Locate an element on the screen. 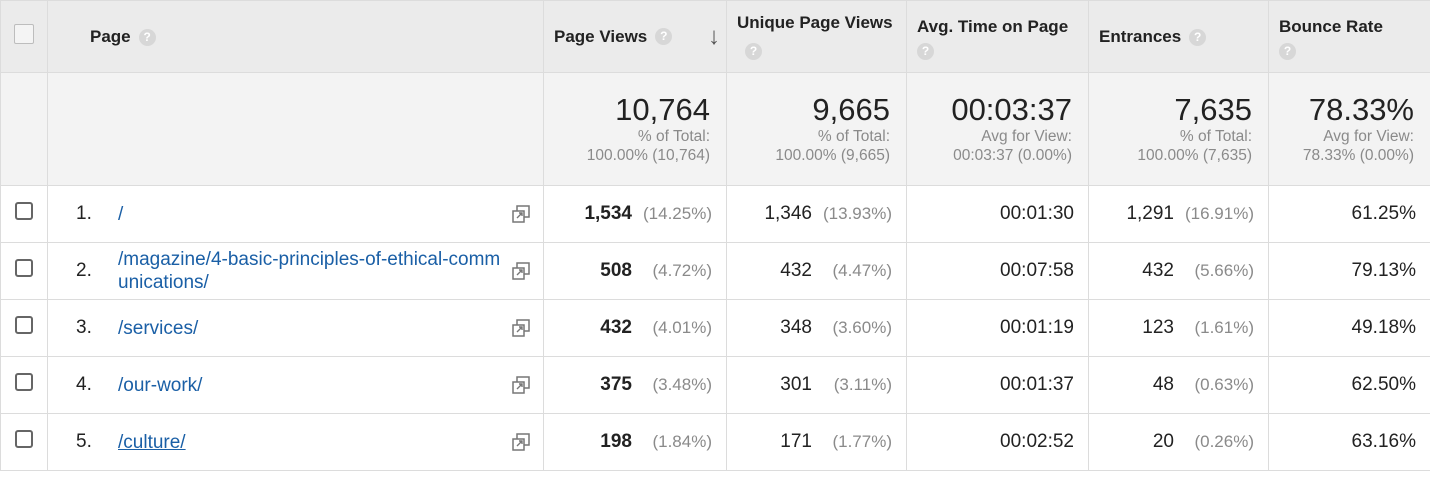 The height and width of the screenshot is (488, 1430). page-cell: 5. /culture/ is located at coordinates (295, 442).